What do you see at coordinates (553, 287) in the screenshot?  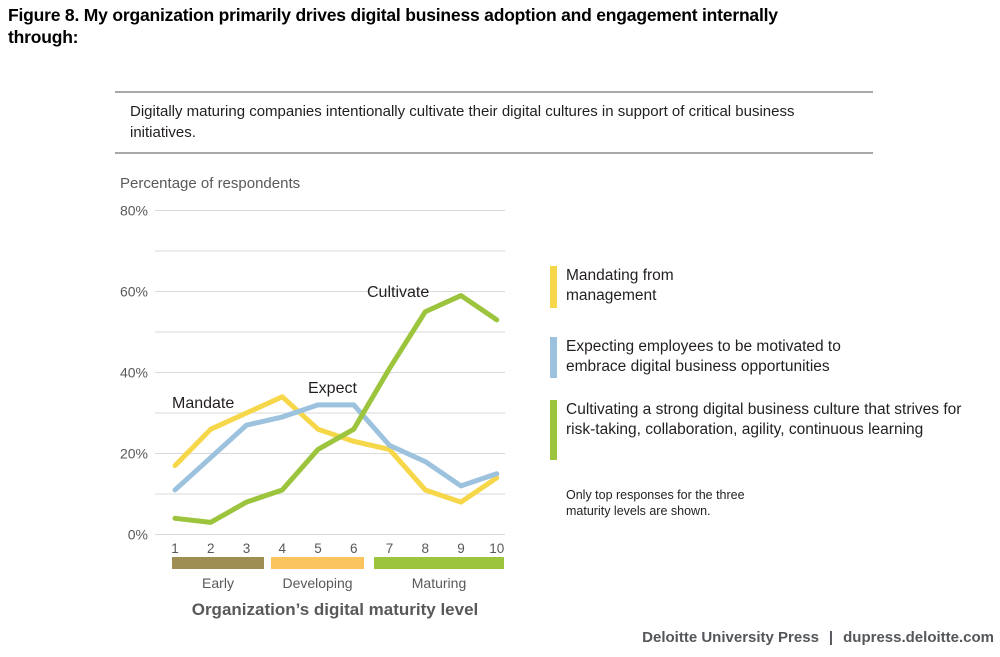 I see `legend-swatch-mandating` at bounding box center [553, 287].